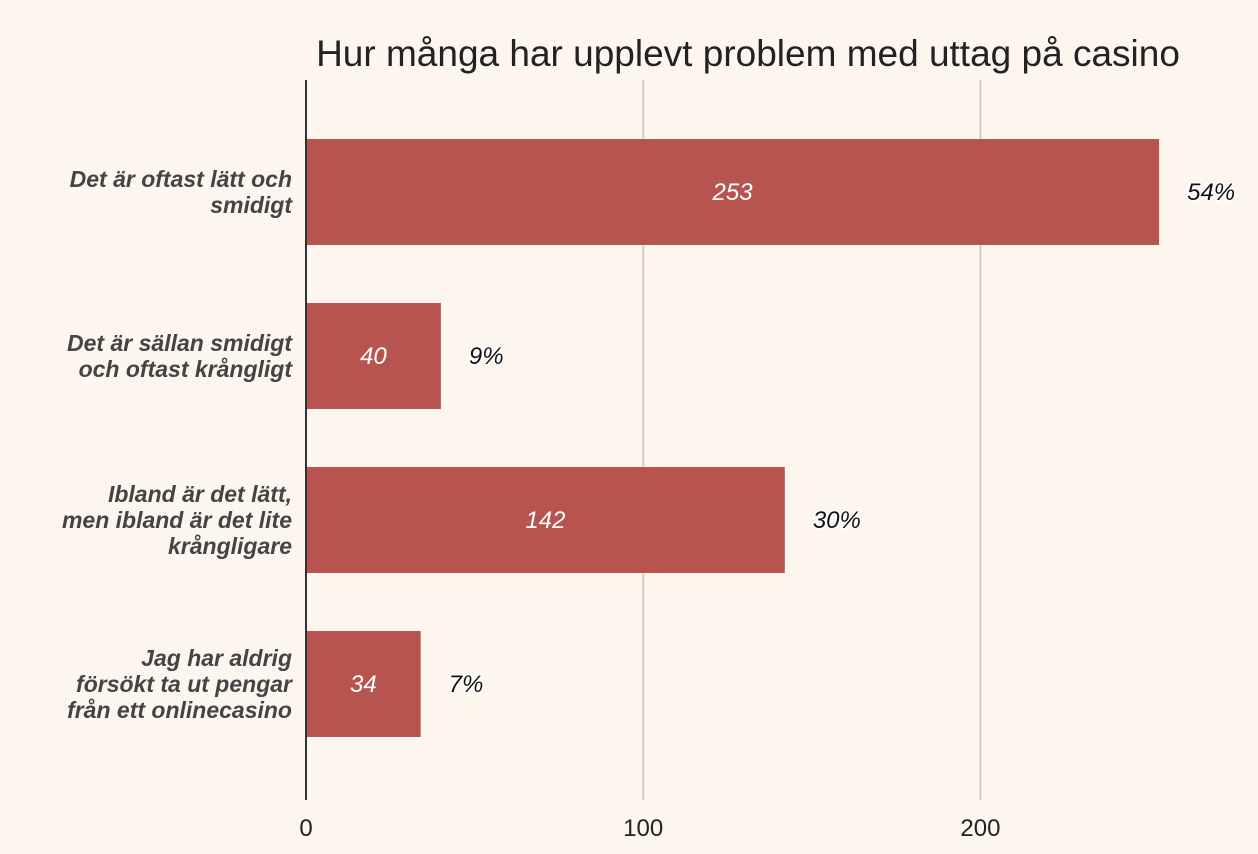 This screenshot has height=854, width=1258. I want to click on bar-value-label: 40, so click(373, 356).